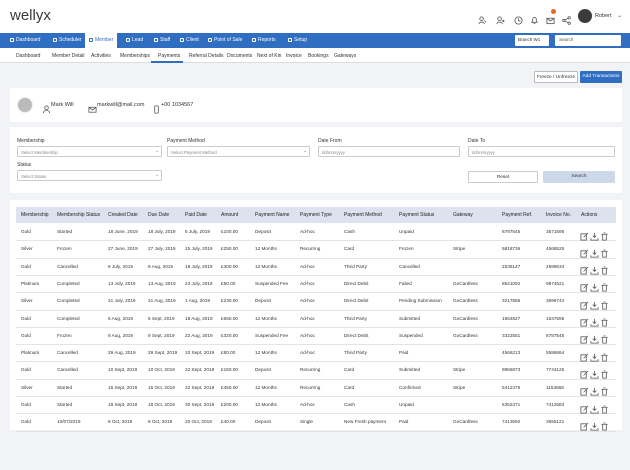 This screenshot has height=470, width=630. Describe the element at coordinates (240, 56) in the screenshot. I see `subnav-item: Documents` at that location.